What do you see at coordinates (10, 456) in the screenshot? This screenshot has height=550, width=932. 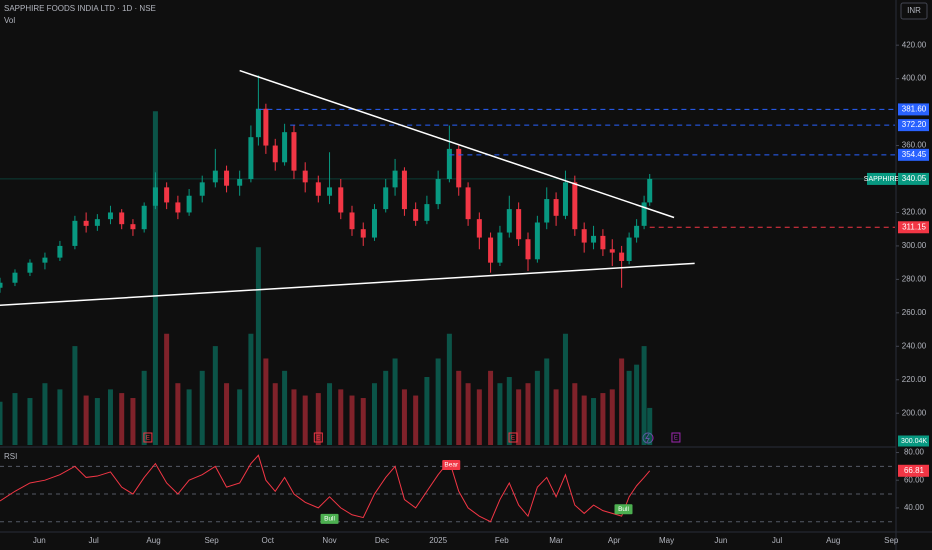 I see `rsi-title: RSI` at bounding box center [10, 456].